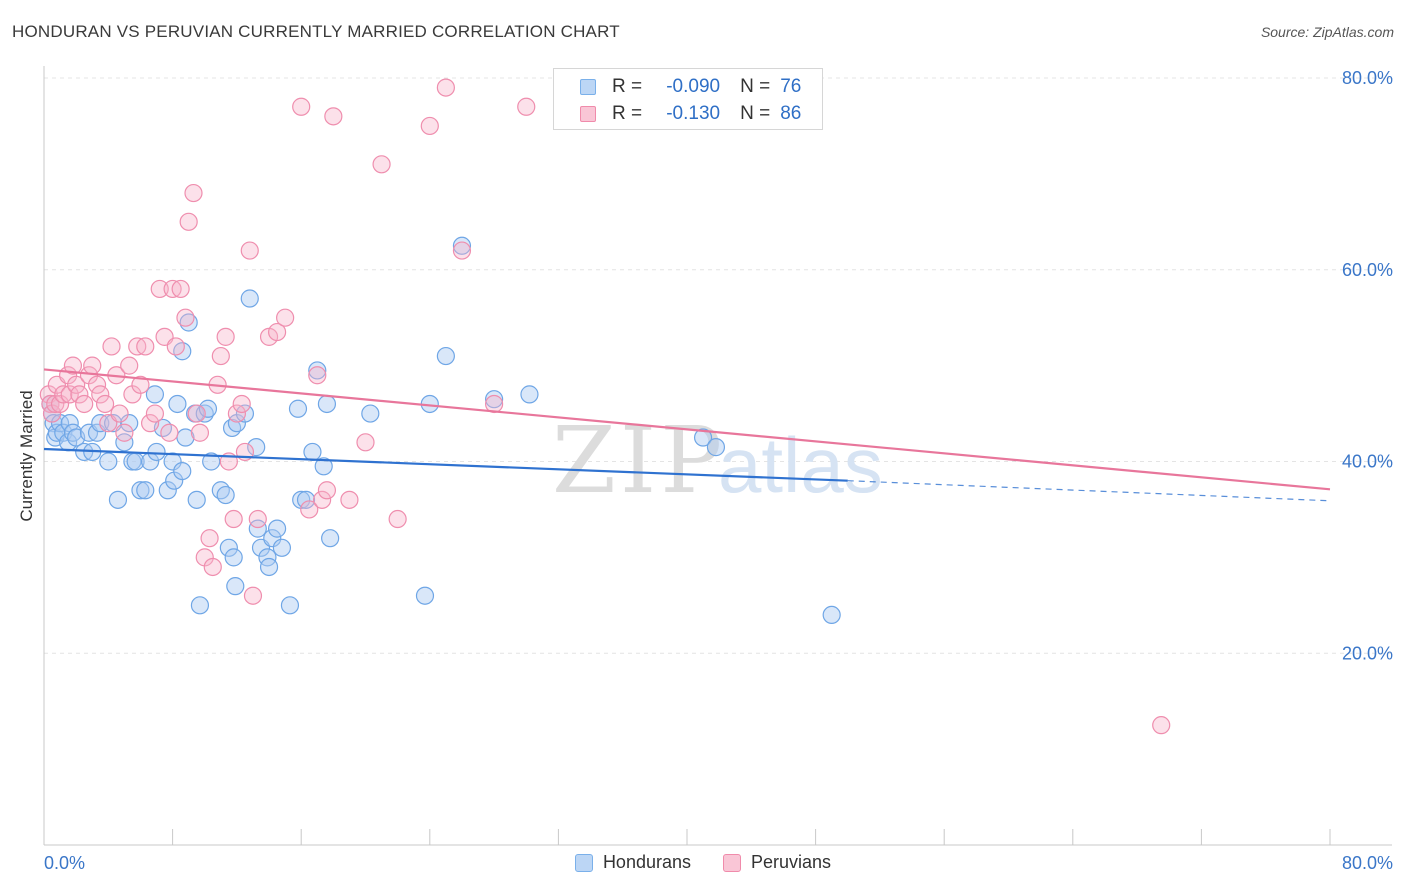 This screenshot has height=892, width=1406. I want to click on trendline-hondurans, so click(445, 464).